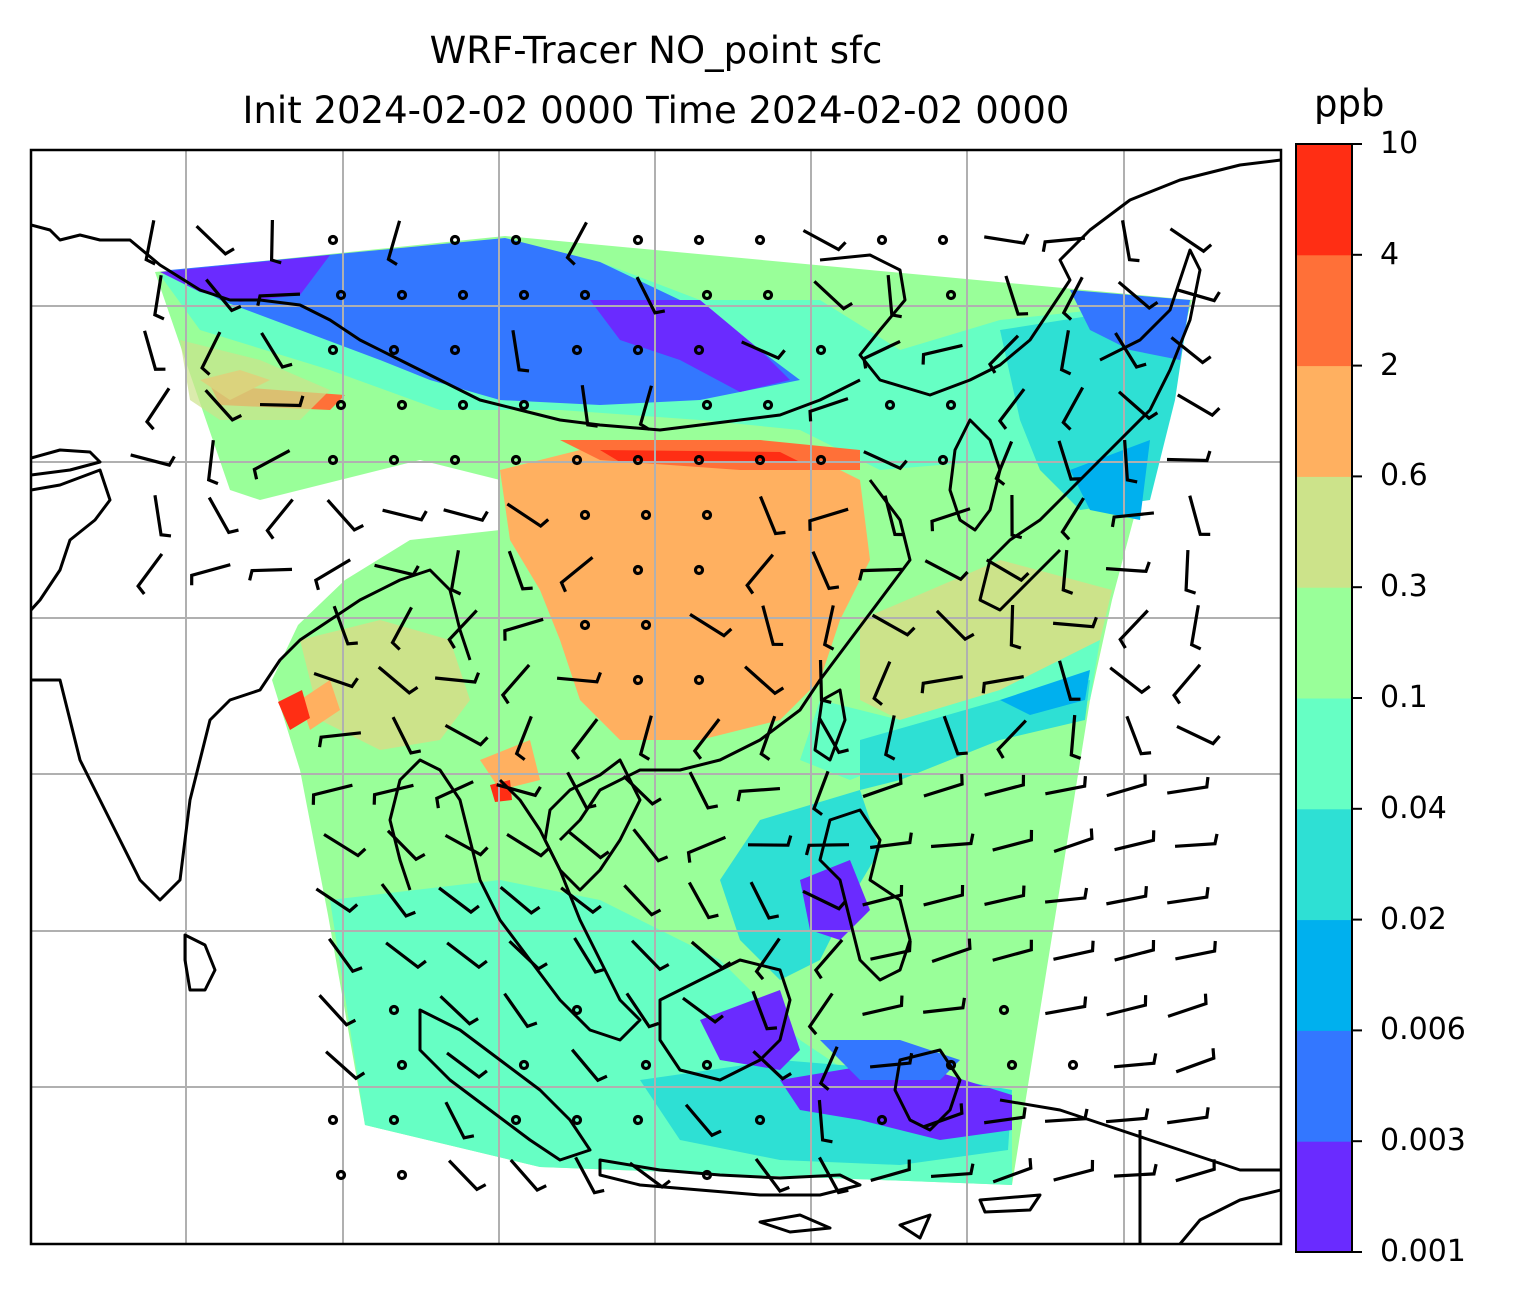 This screenshot has height=1306, width=1528. What do you see at coordinates (1050, 277) in the screenshot?
I see `coast-china-east` at bounding box center [1050, 277].